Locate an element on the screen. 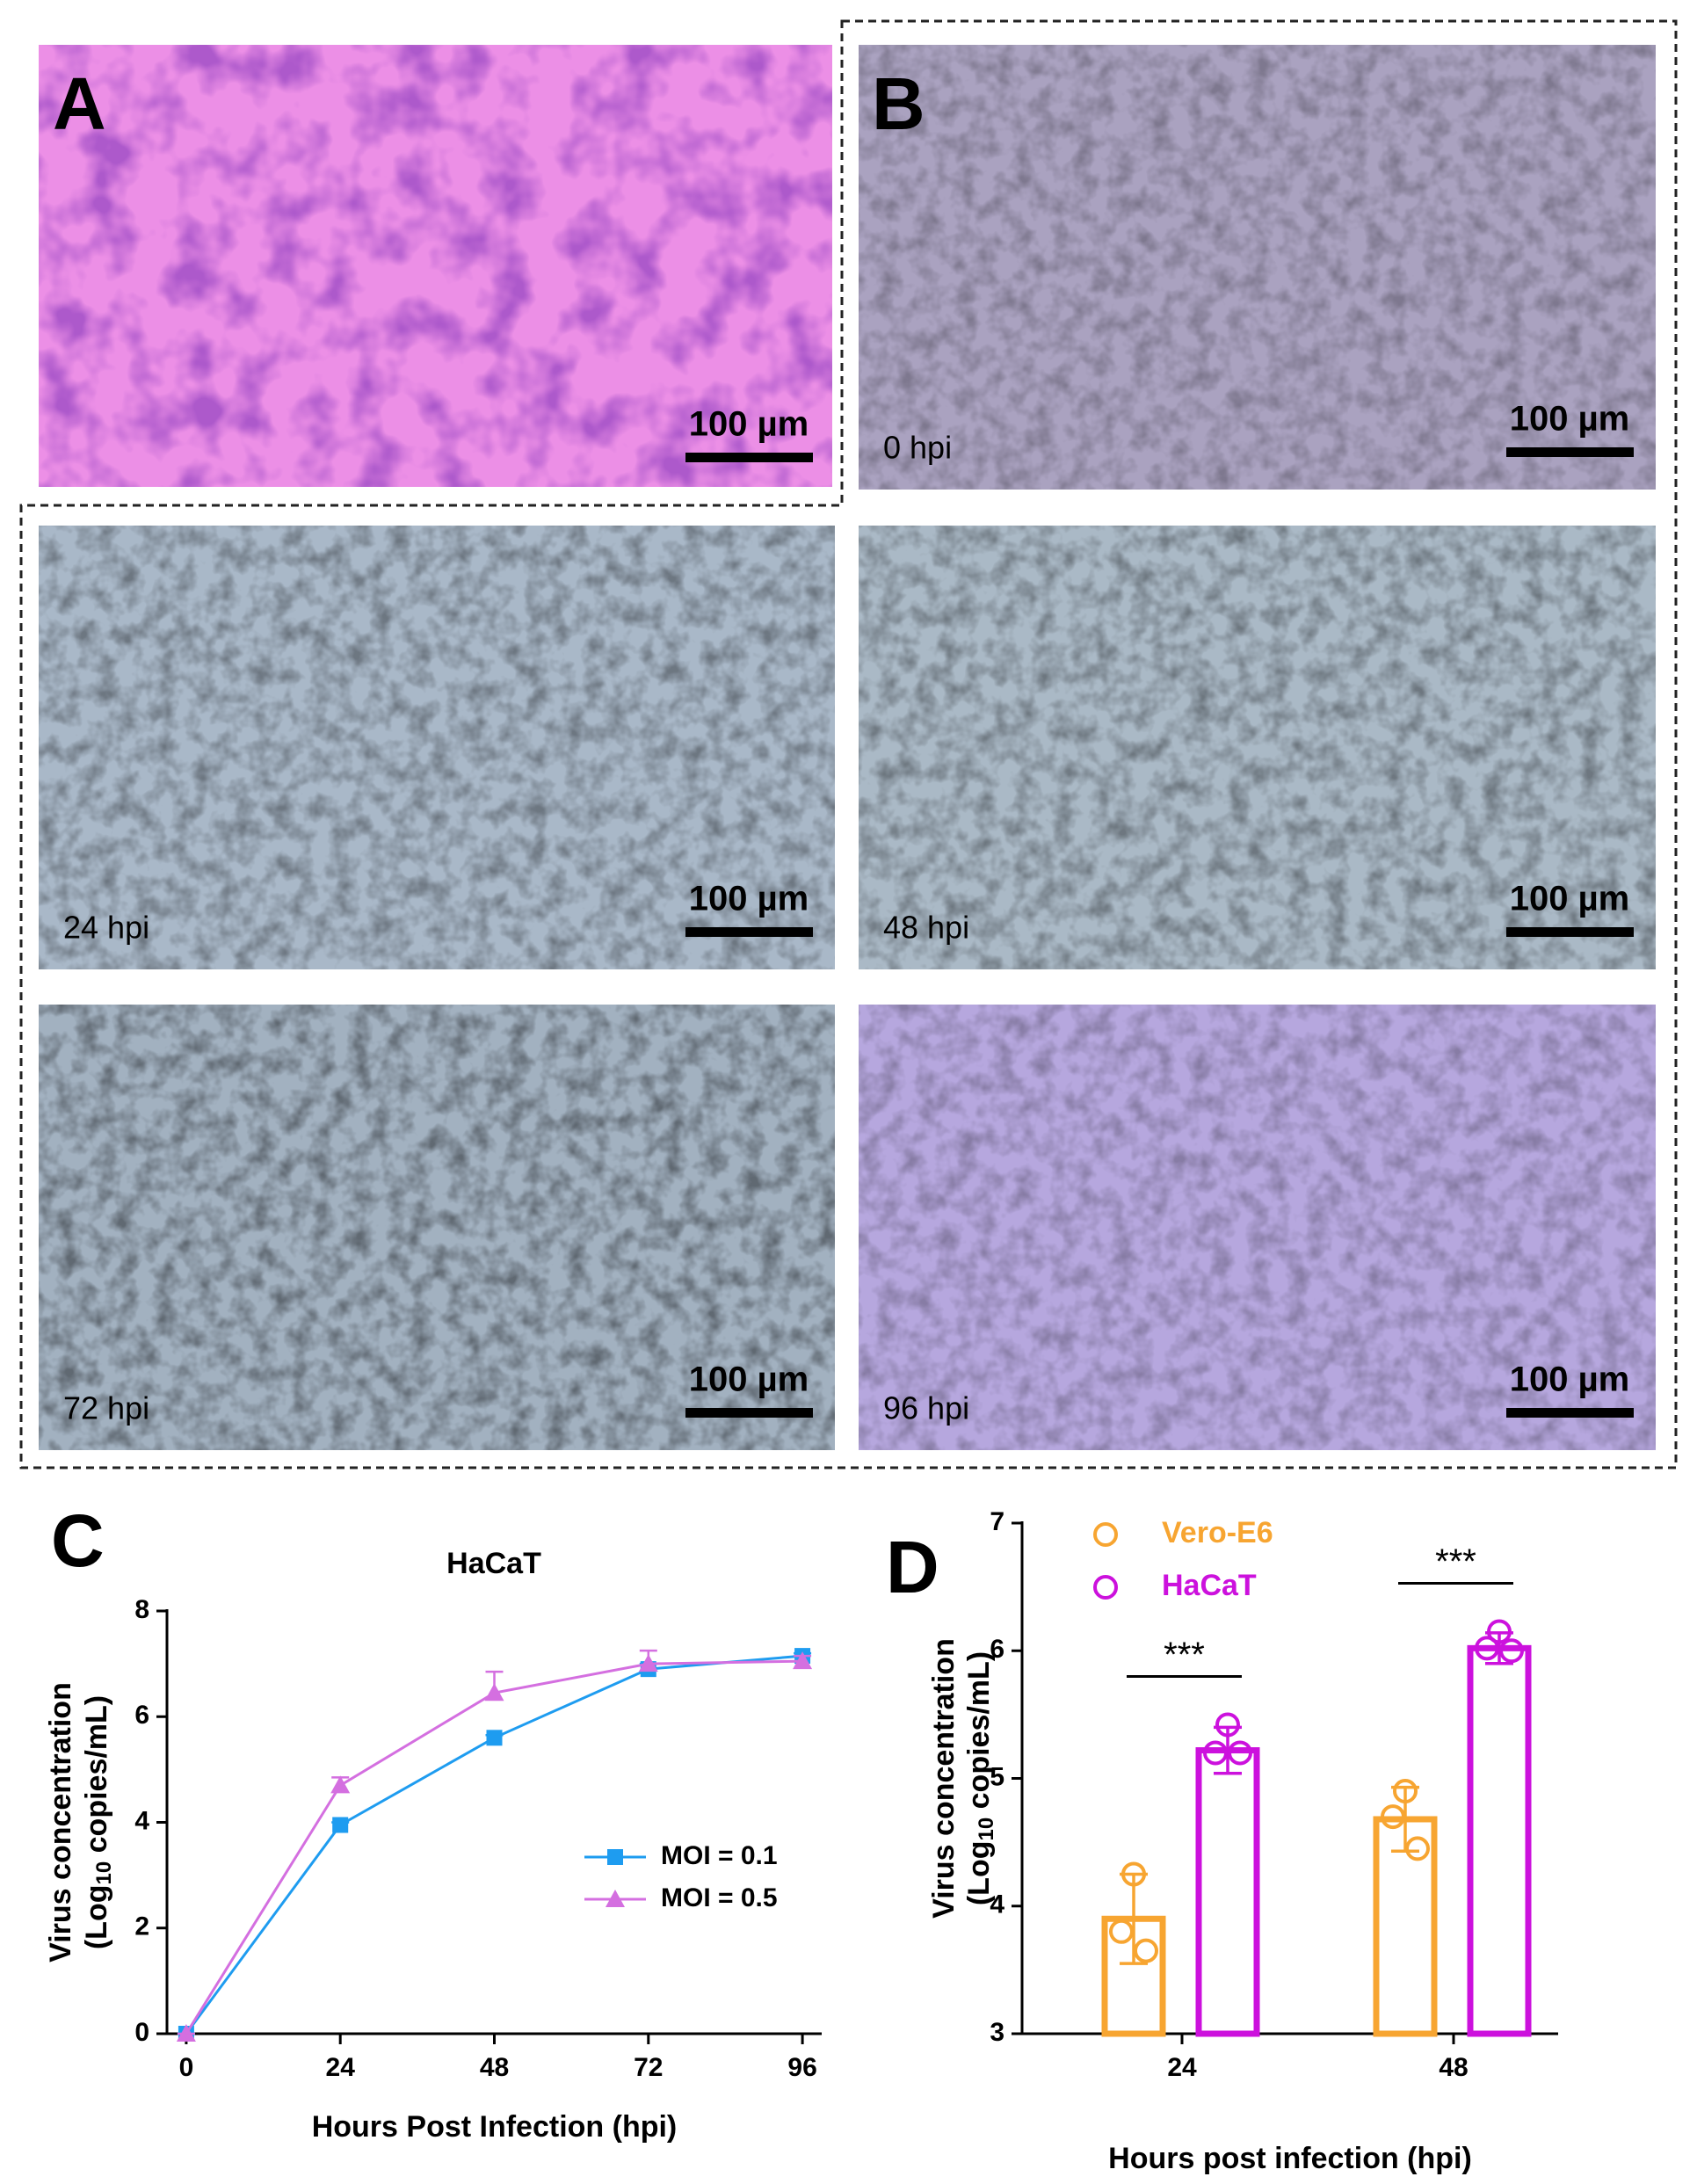 This screenshot has height=2184, width=1697. time-label: 24 hpi is located at coordinates (106, 928).